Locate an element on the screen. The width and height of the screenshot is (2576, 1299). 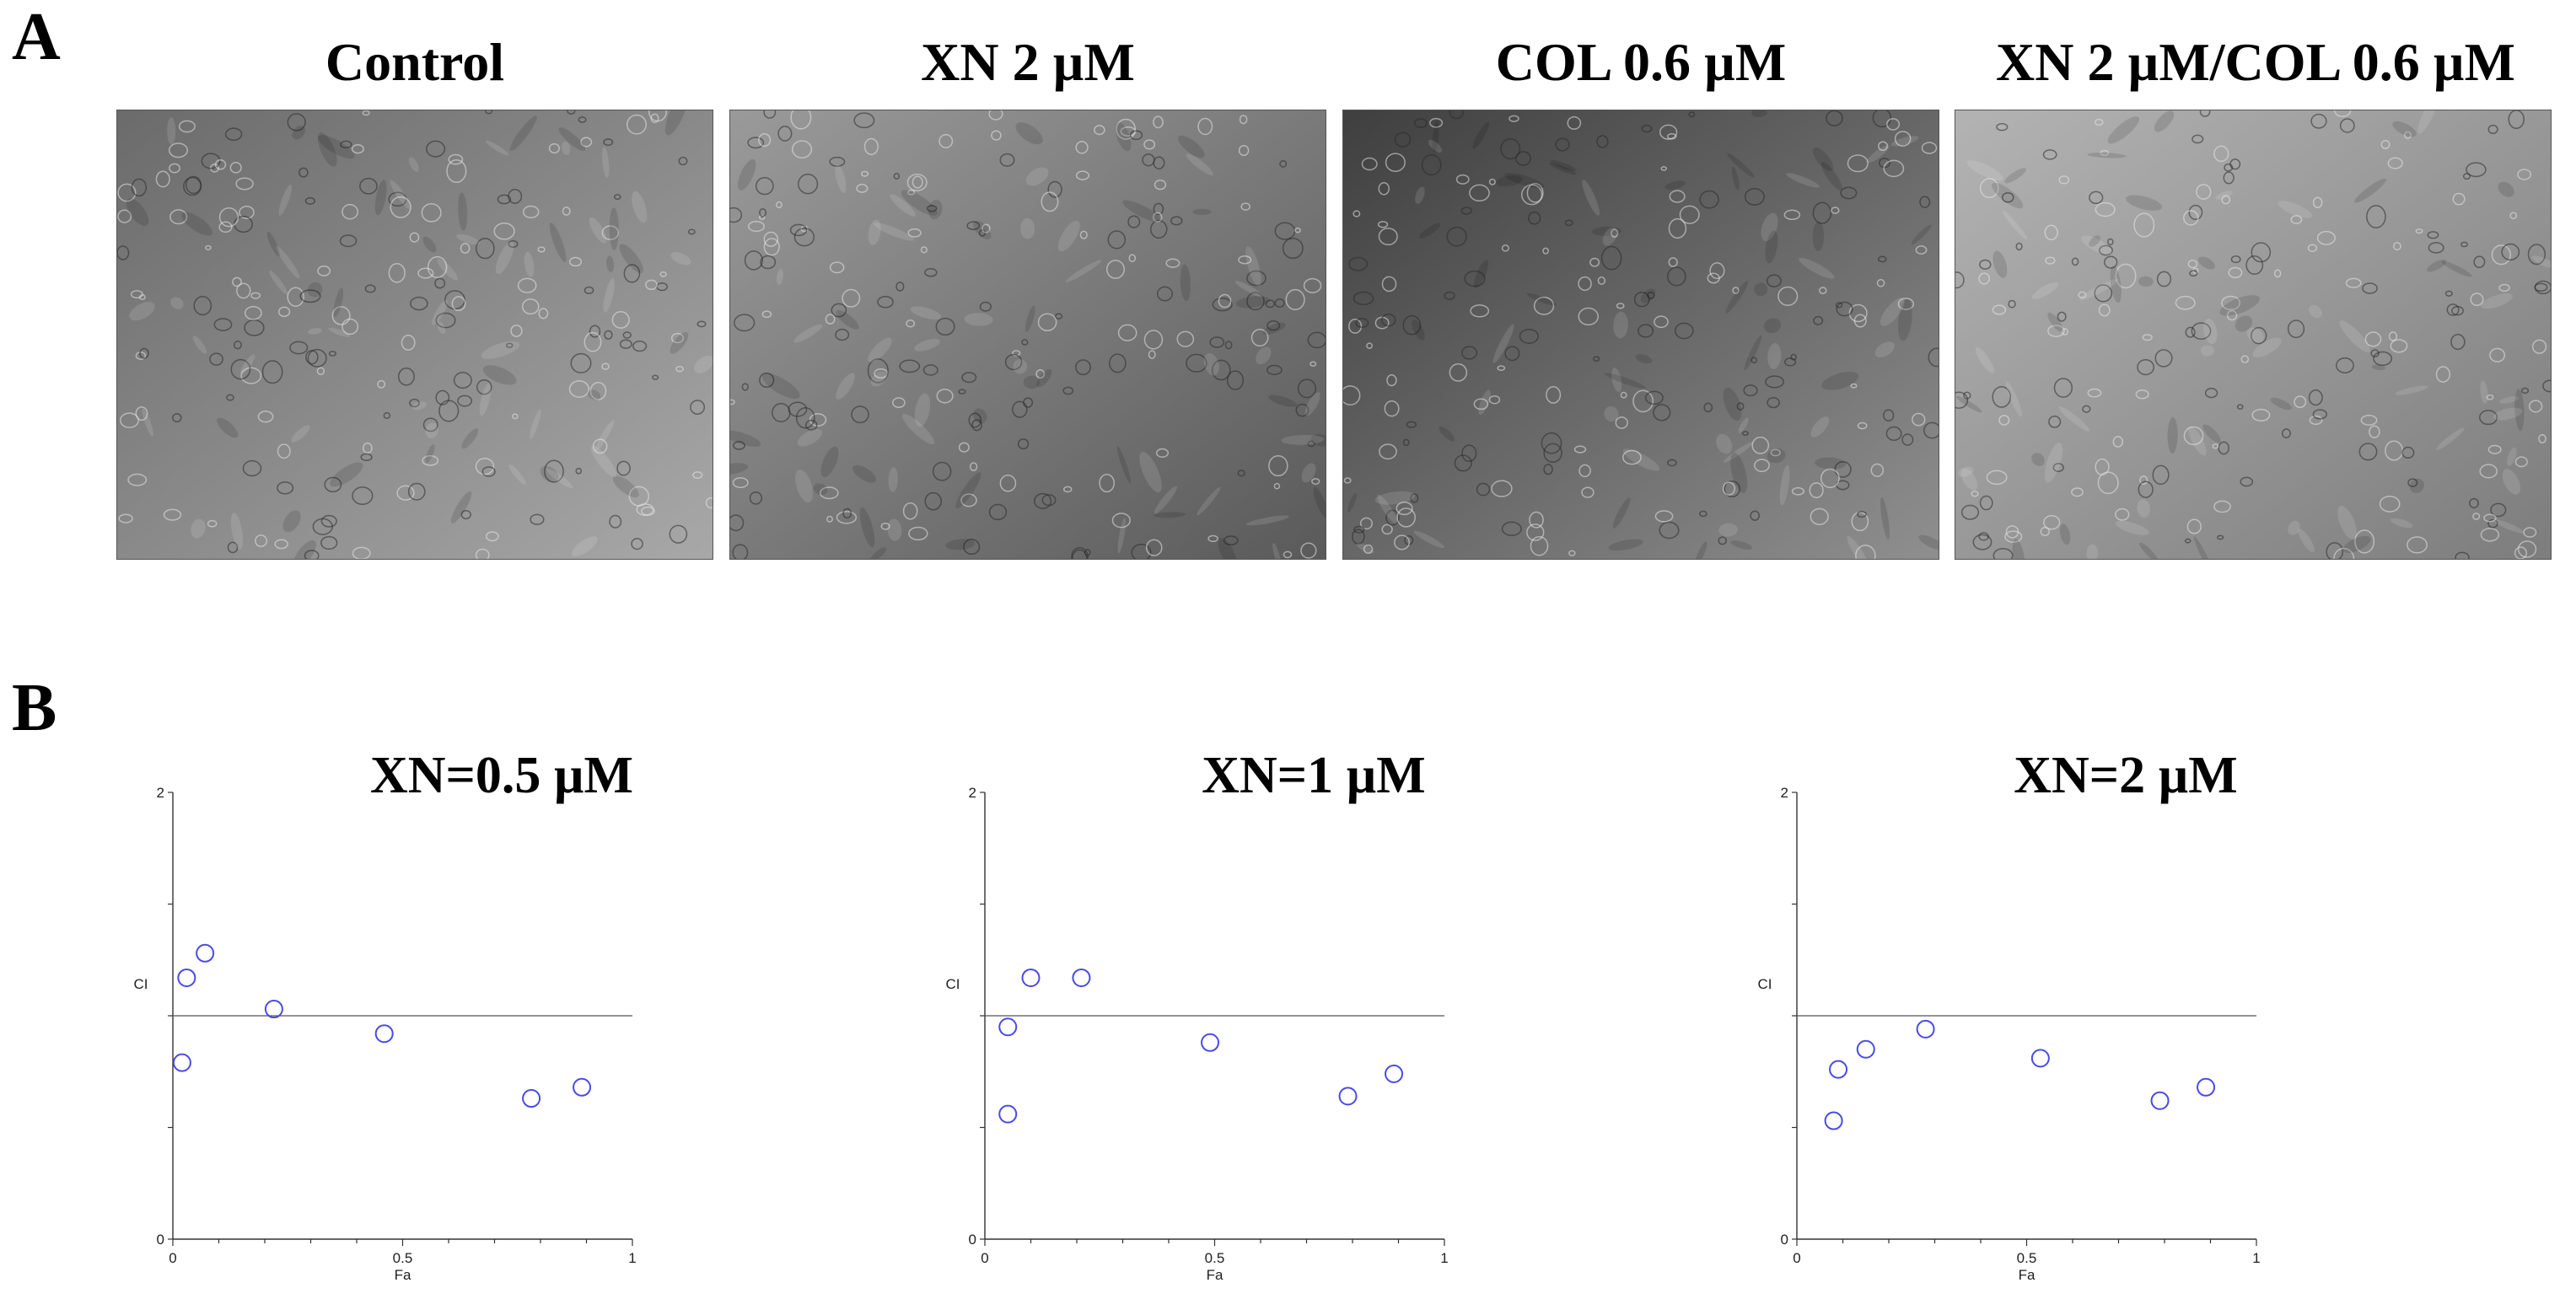
micrograph-col is located at coordinates (1640, 335).